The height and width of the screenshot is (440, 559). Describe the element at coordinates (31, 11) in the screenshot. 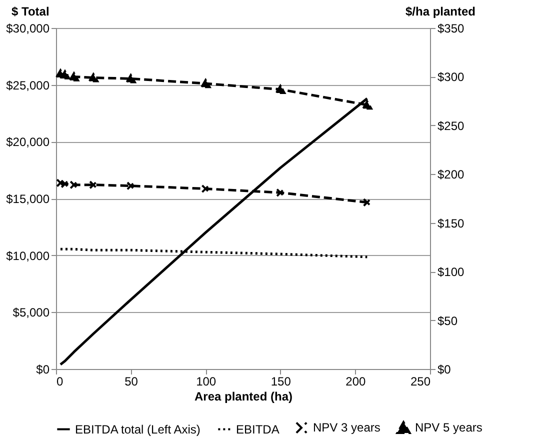

I see `y-axis-title: $ Total` at that location.